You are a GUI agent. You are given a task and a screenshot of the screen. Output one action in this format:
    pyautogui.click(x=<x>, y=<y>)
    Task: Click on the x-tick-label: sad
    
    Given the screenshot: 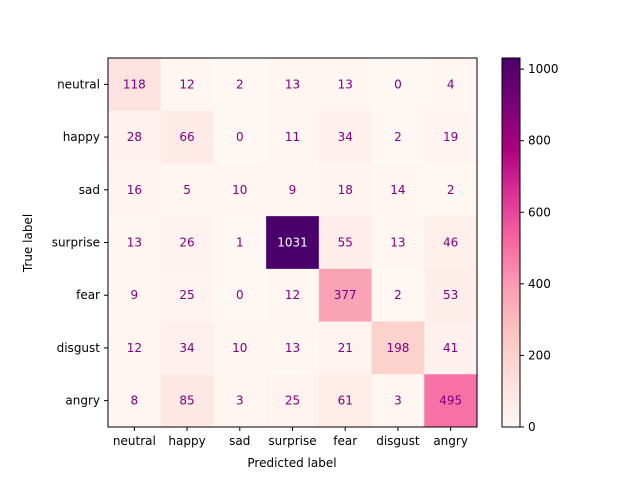 What is the action you would take?
    pyautogui.click(x=239, y=441)
    